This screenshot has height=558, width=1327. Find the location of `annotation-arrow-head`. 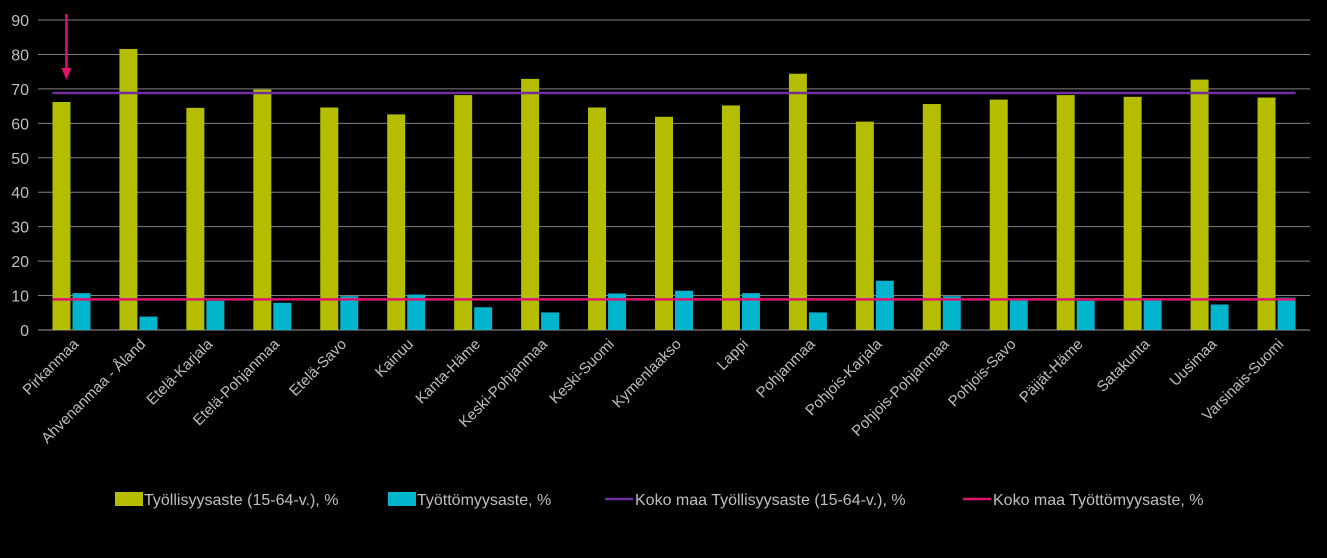

annotation-arrow-head is located at coordinates (66, 74).